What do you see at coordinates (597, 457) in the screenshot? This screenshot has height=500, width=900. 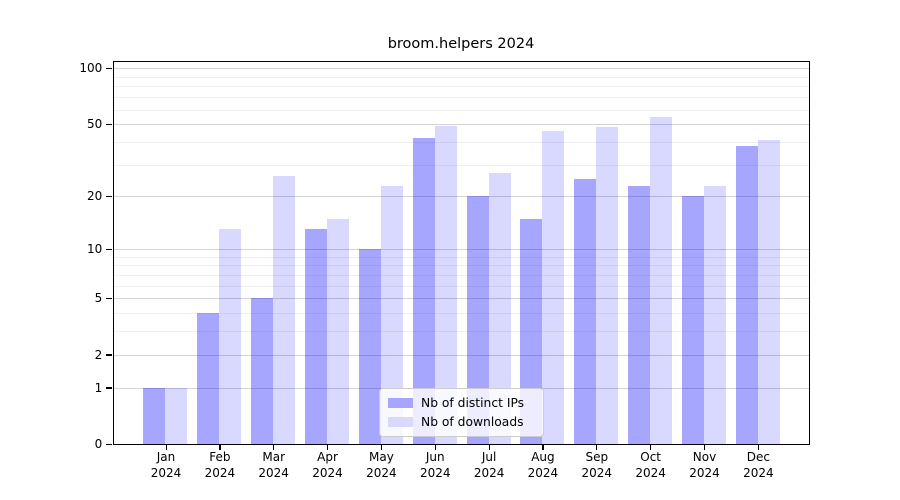 I see `x-tick-label-month: Sep` at bounding box center [597, 457].